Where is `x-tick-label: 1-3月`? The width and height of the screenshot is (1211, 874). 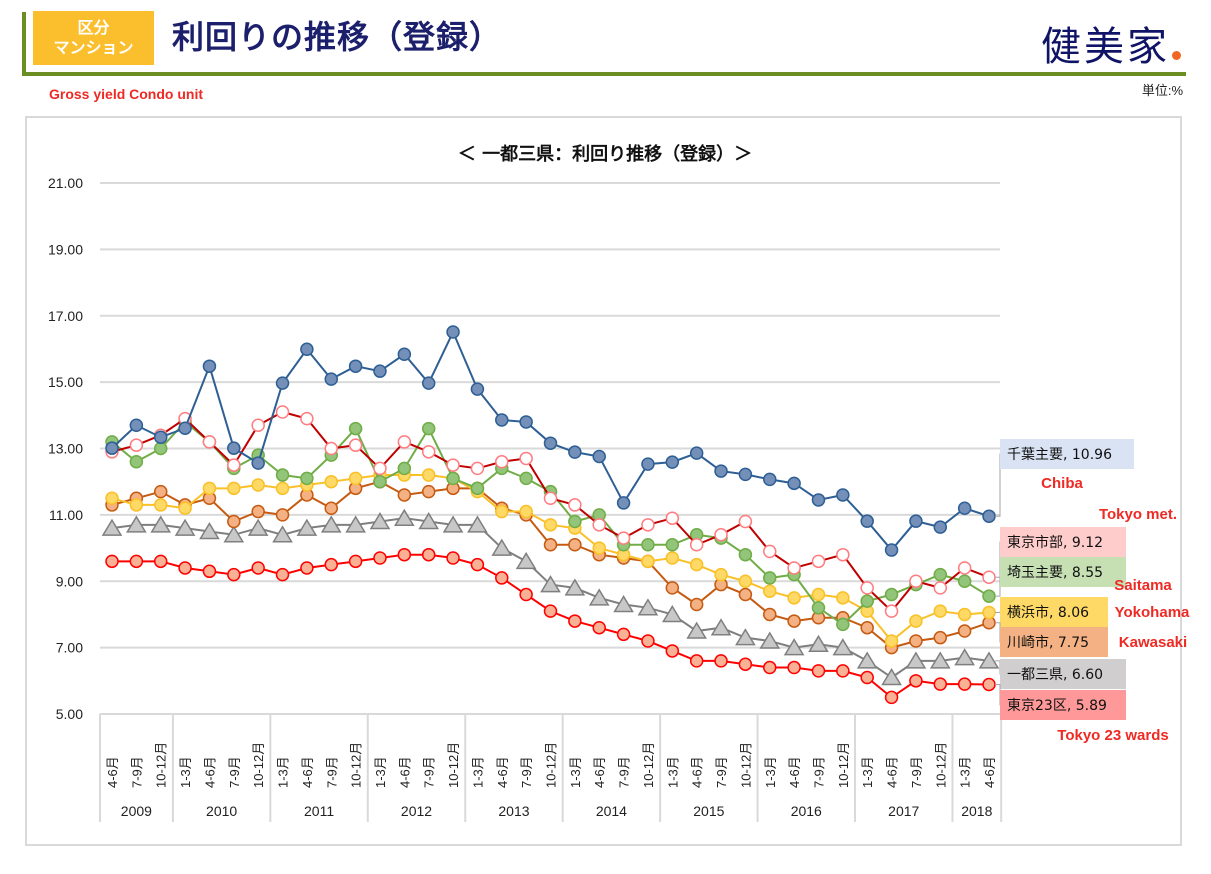
x-tick-label: 1-3月 is located at coordinates (672, 772).